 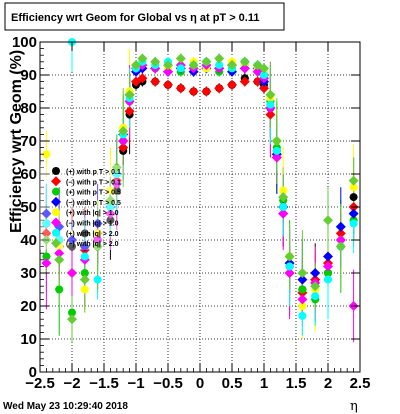 I want to click on x-tick-label: 0.5, so click(x=232, y=383).